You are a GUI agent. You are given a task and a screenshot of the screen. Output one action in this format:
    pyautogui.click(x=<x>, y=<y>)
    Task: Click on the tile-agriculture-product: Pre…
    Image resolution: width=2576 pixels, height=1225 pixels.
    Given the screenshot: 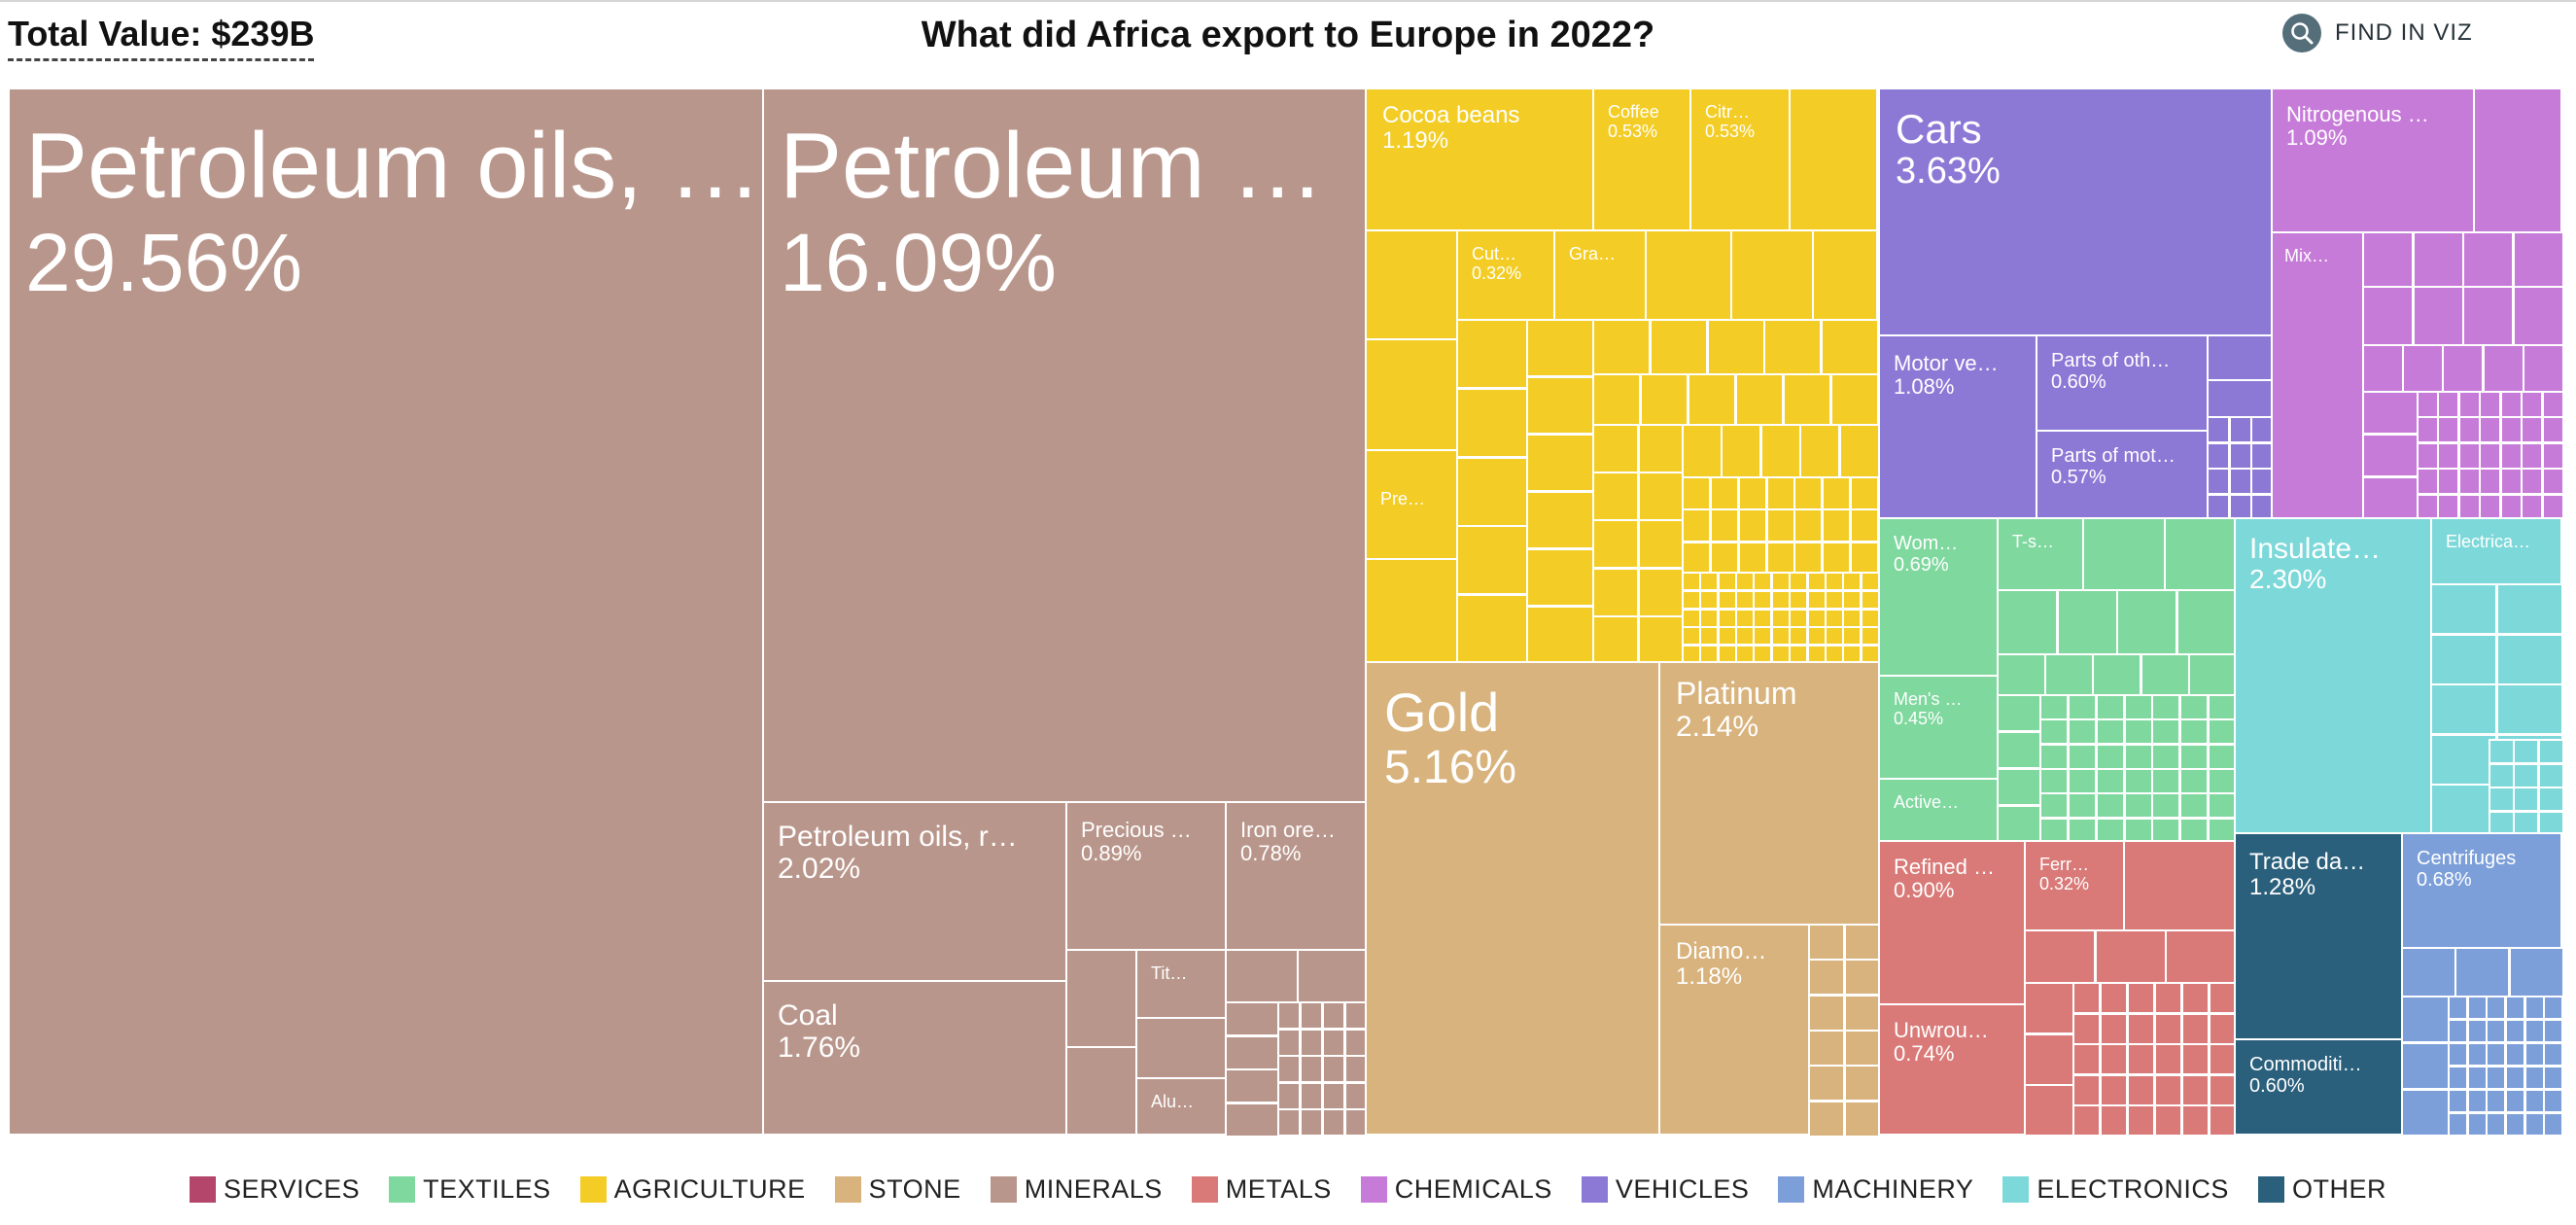 What is the action you would take?
    pyautogui.click(x=1411, y=504)
    